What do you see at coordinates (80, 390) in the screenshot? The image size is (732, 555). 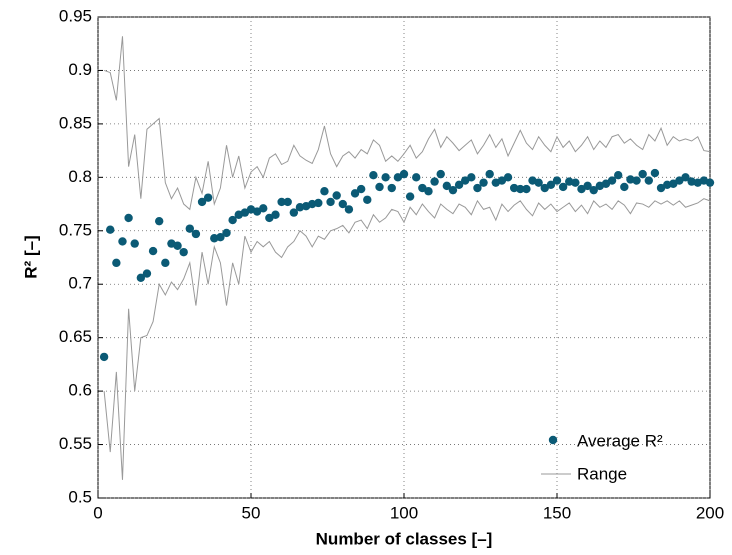 I see `y-tick-label: 0.6` at bounding box center [80, 390].